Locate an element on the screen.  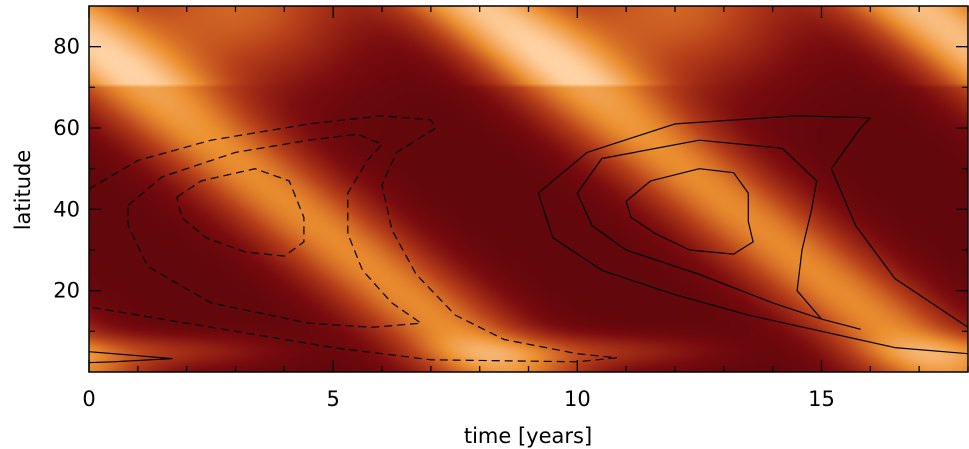
contour-solid-corner is located at coordinates (131, 357).